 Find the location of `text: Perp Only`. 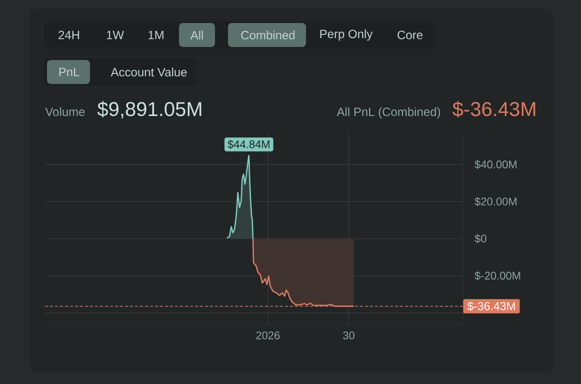

text: Perp Only is located at coordinates (346, 35).